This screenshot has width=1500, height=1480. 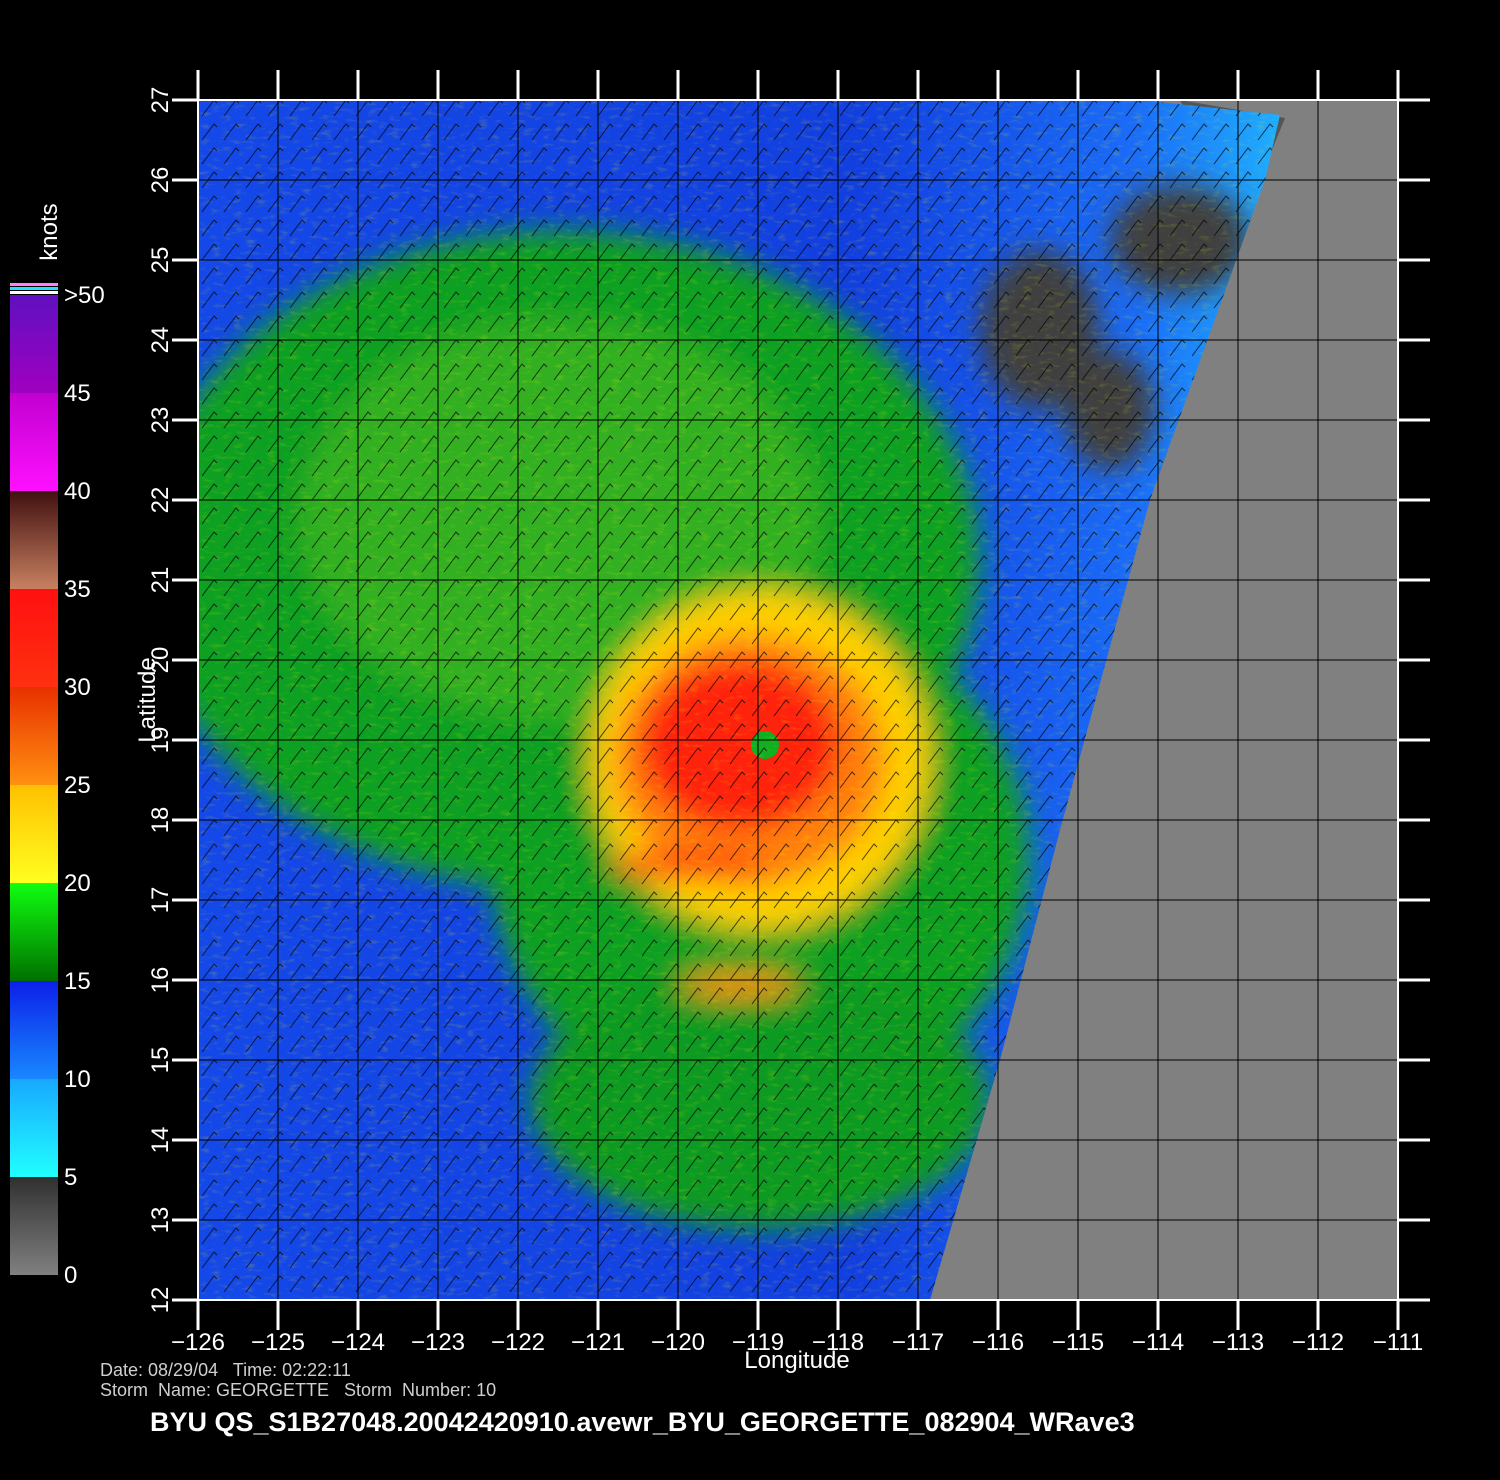 What do you see at coordinates (598, 1342) in the screenshot?
I see `x-tick-label: −121` at bounding box center [598, 1342].